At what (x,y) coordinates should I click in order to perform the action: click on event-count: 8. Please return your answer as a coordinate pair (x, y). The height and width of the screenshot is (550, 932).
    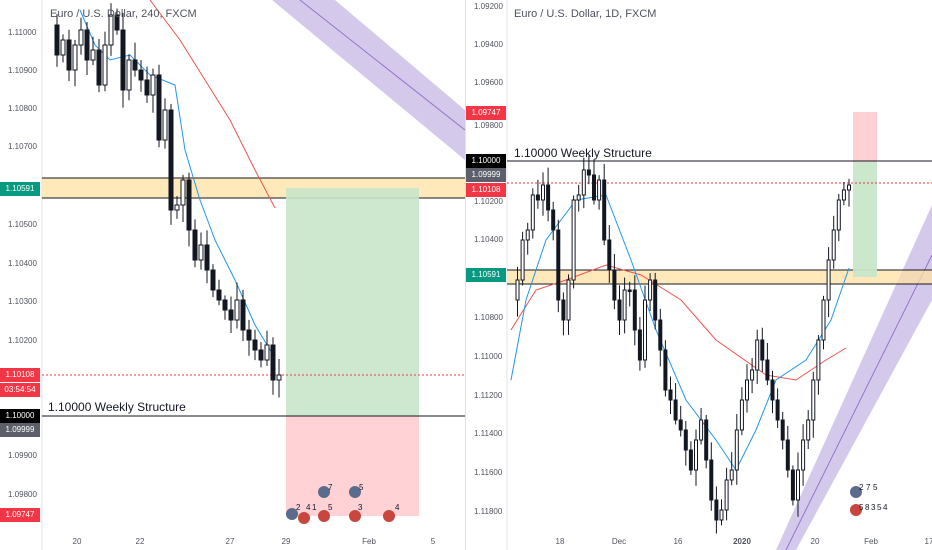
    Looking at the image, I should click on (867, 507).